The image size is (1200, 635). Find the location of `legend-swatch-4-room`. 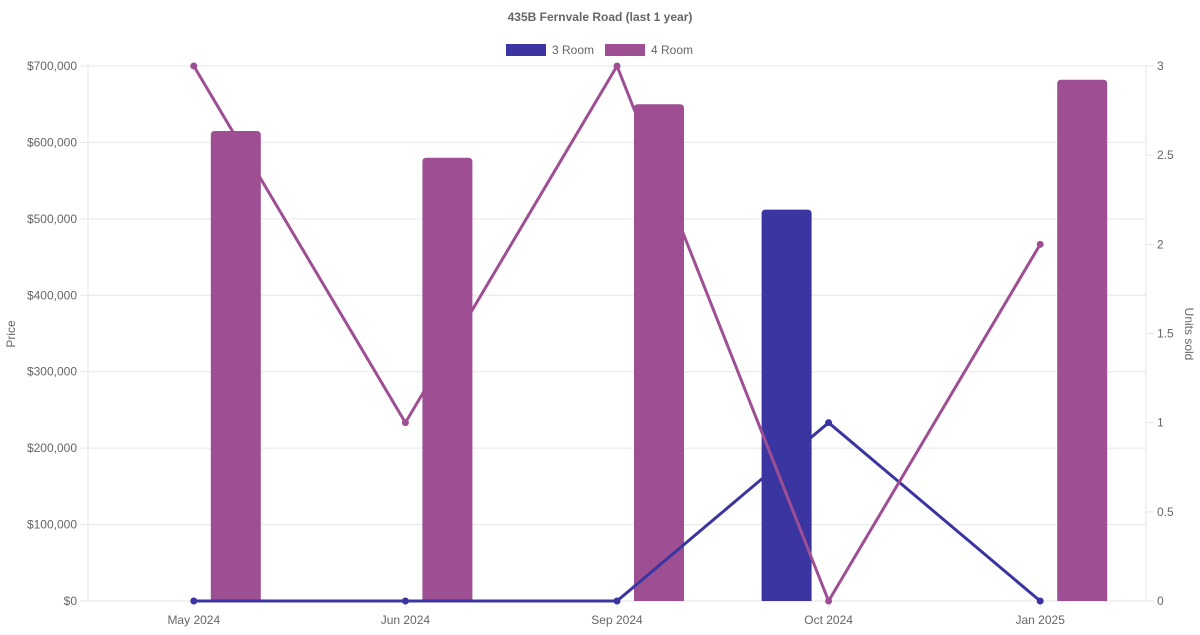

legend-swatch-4-room is located at coordinates (625, 50).